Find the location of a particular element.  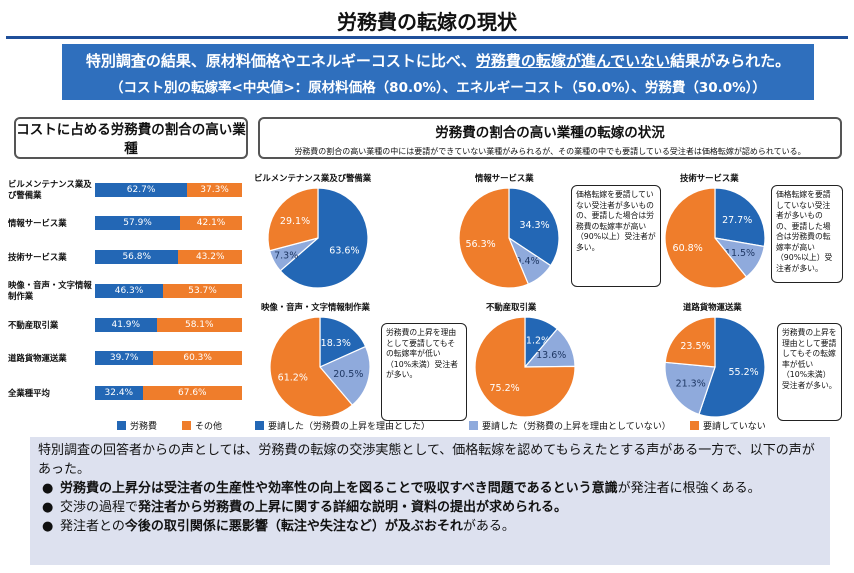

stacked-bar: 56.8% 43.2% is located at coordinates (168, 257).